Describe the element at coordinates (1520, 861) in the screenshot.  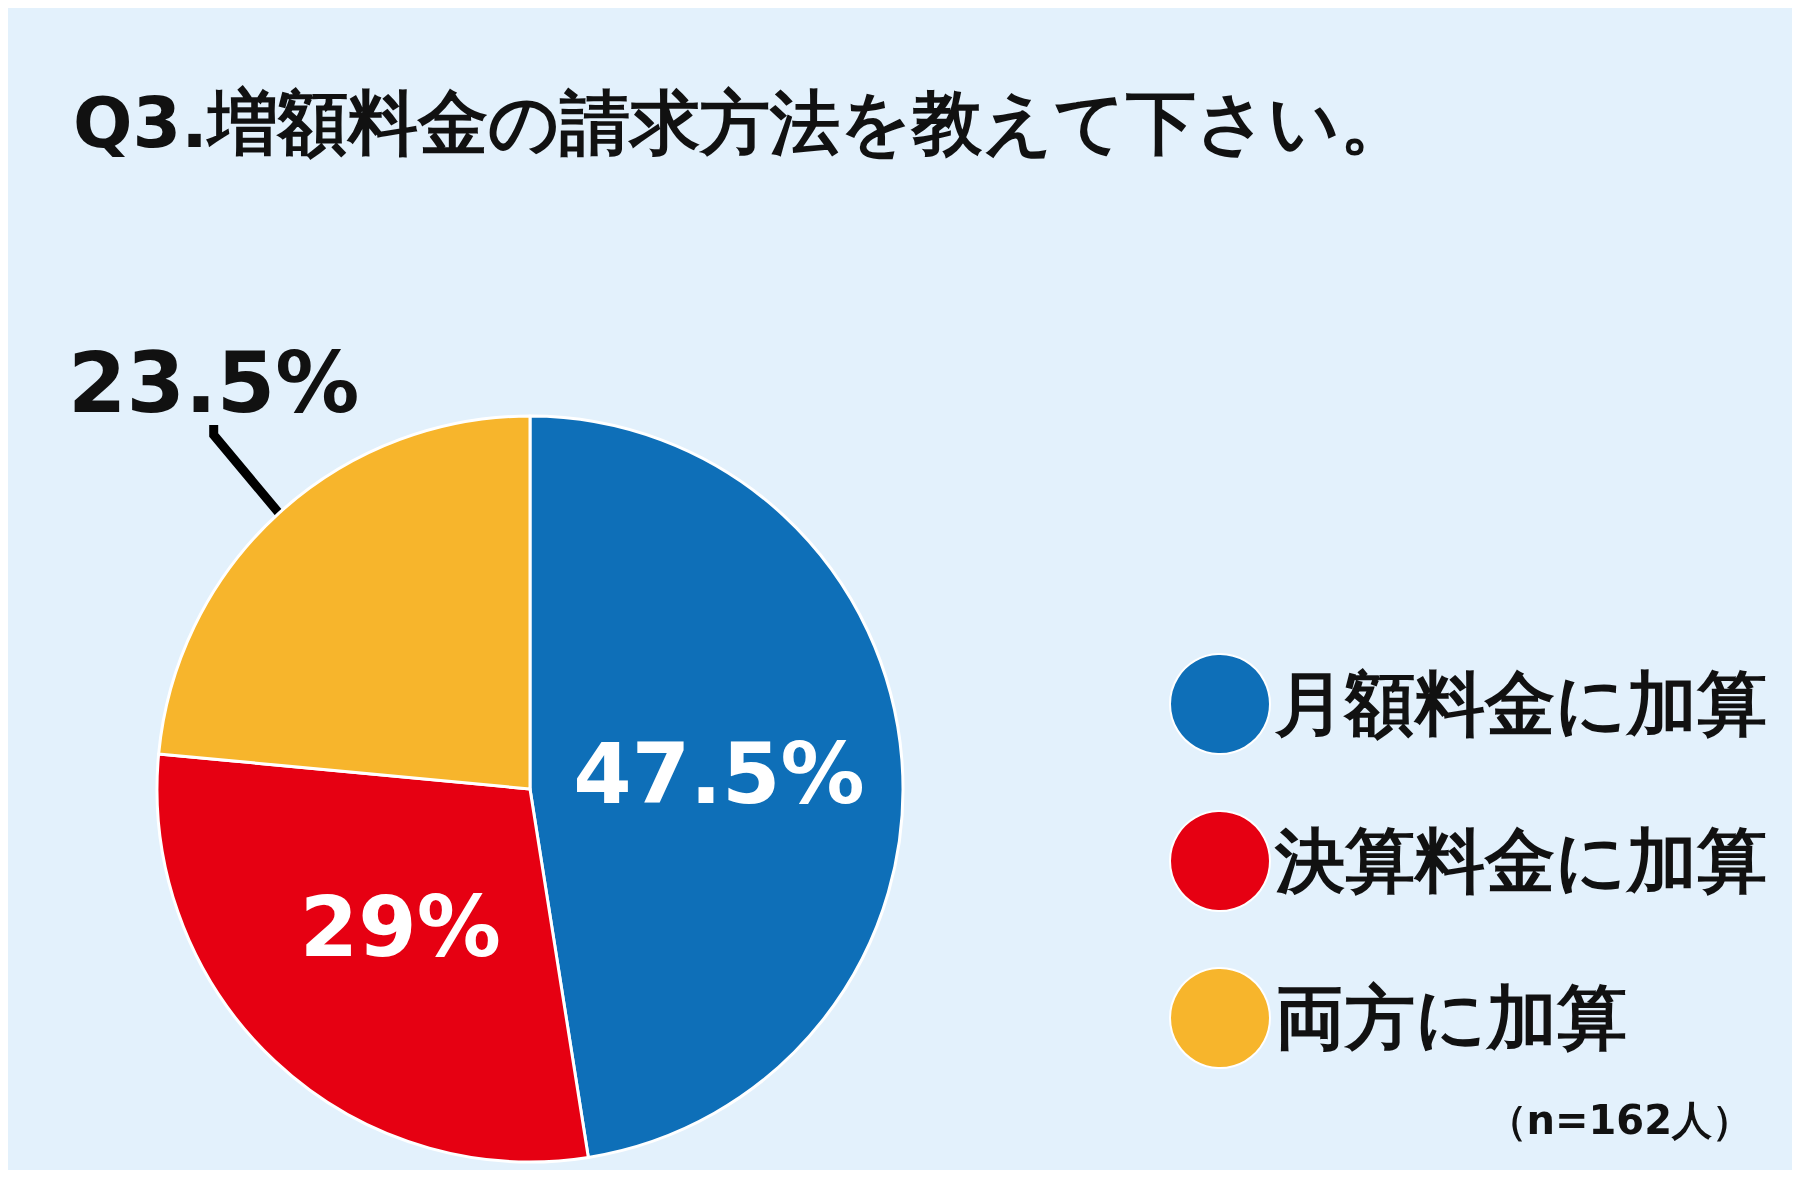
I see `legend-label: 決算料金に加算` at that location.